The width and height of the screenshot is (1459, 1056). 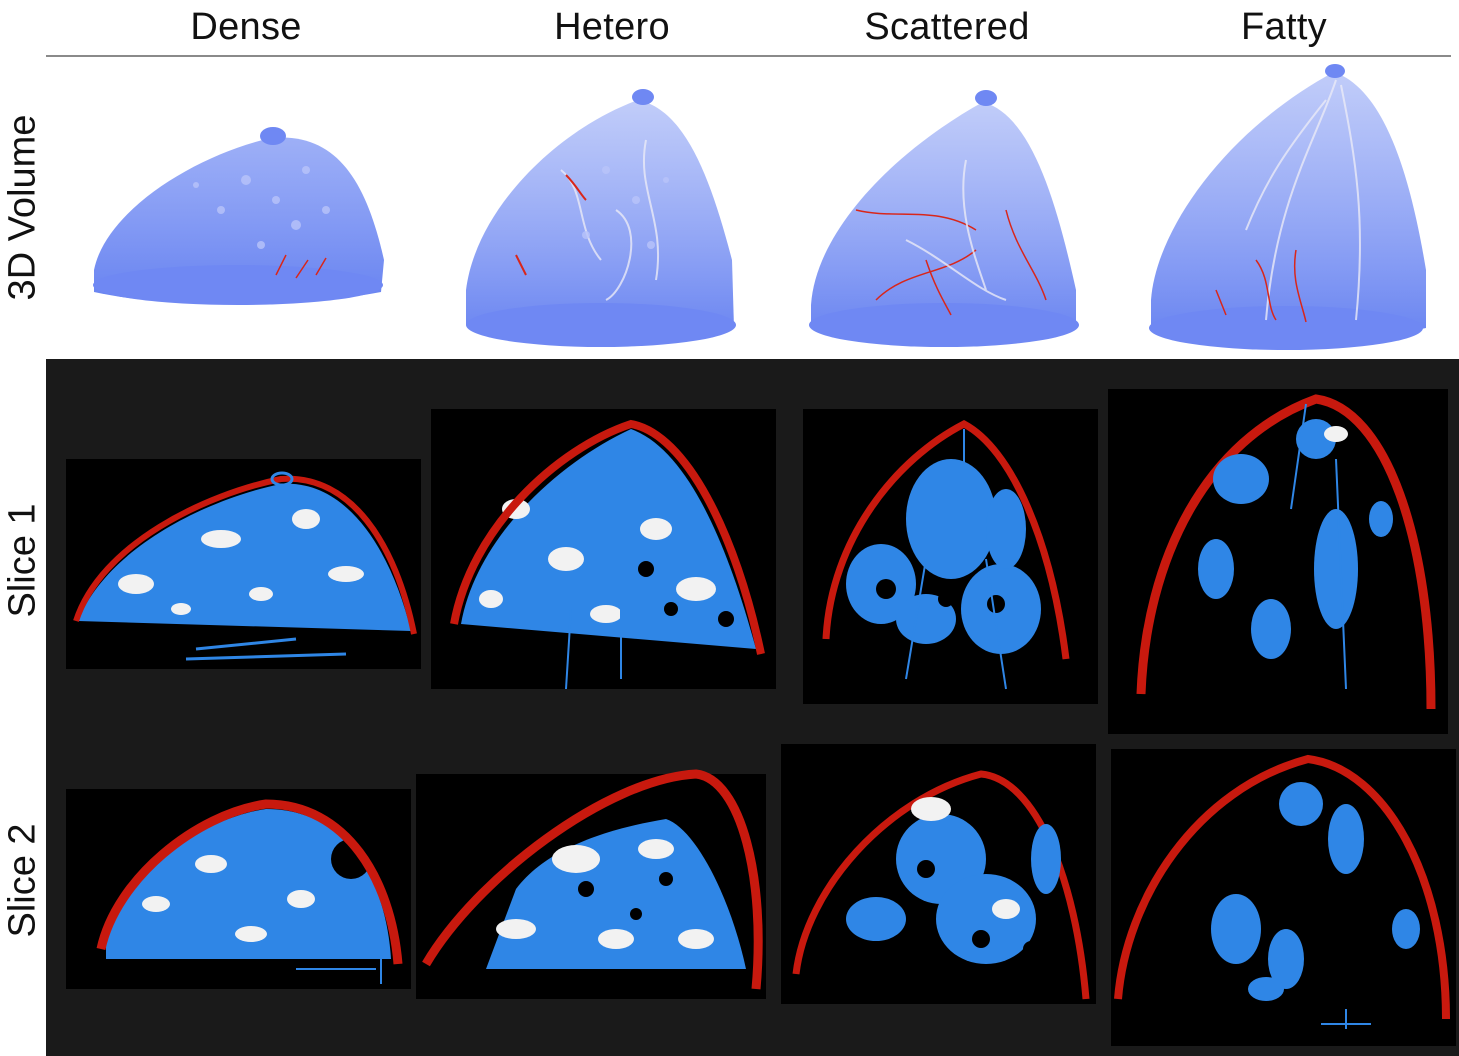 I want to click on slice2-scattered, so click(x=941, y=885).